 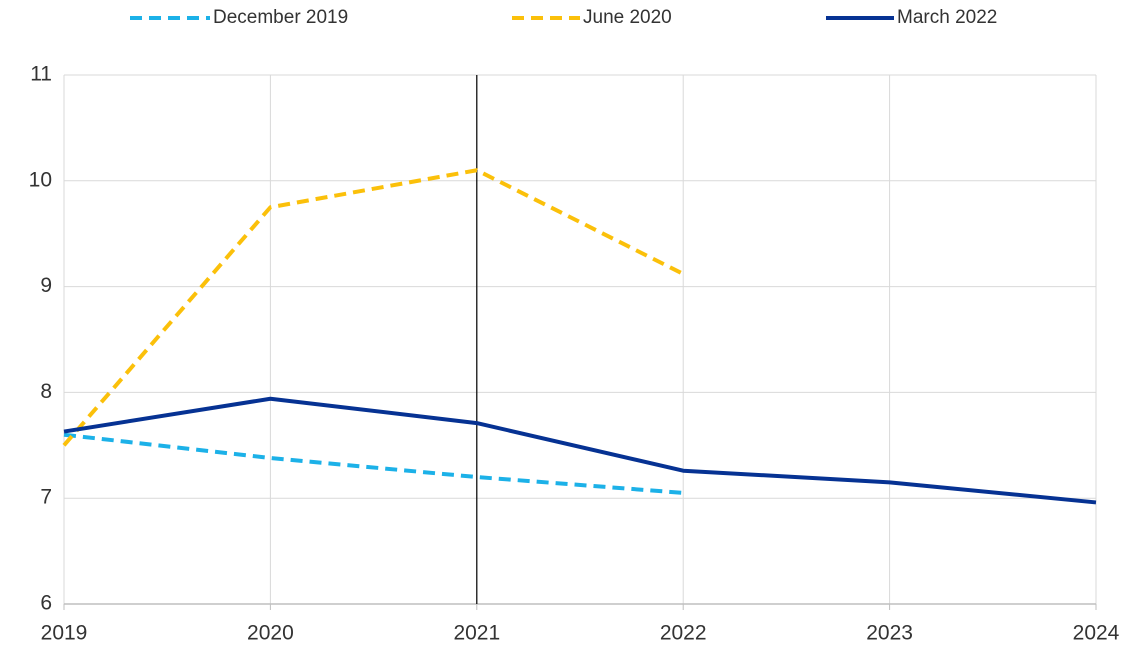 What do you see at coordinates (46, 285) in the screenshot?
I see `y-tick-label: 9` at bounding box center [46, 285].